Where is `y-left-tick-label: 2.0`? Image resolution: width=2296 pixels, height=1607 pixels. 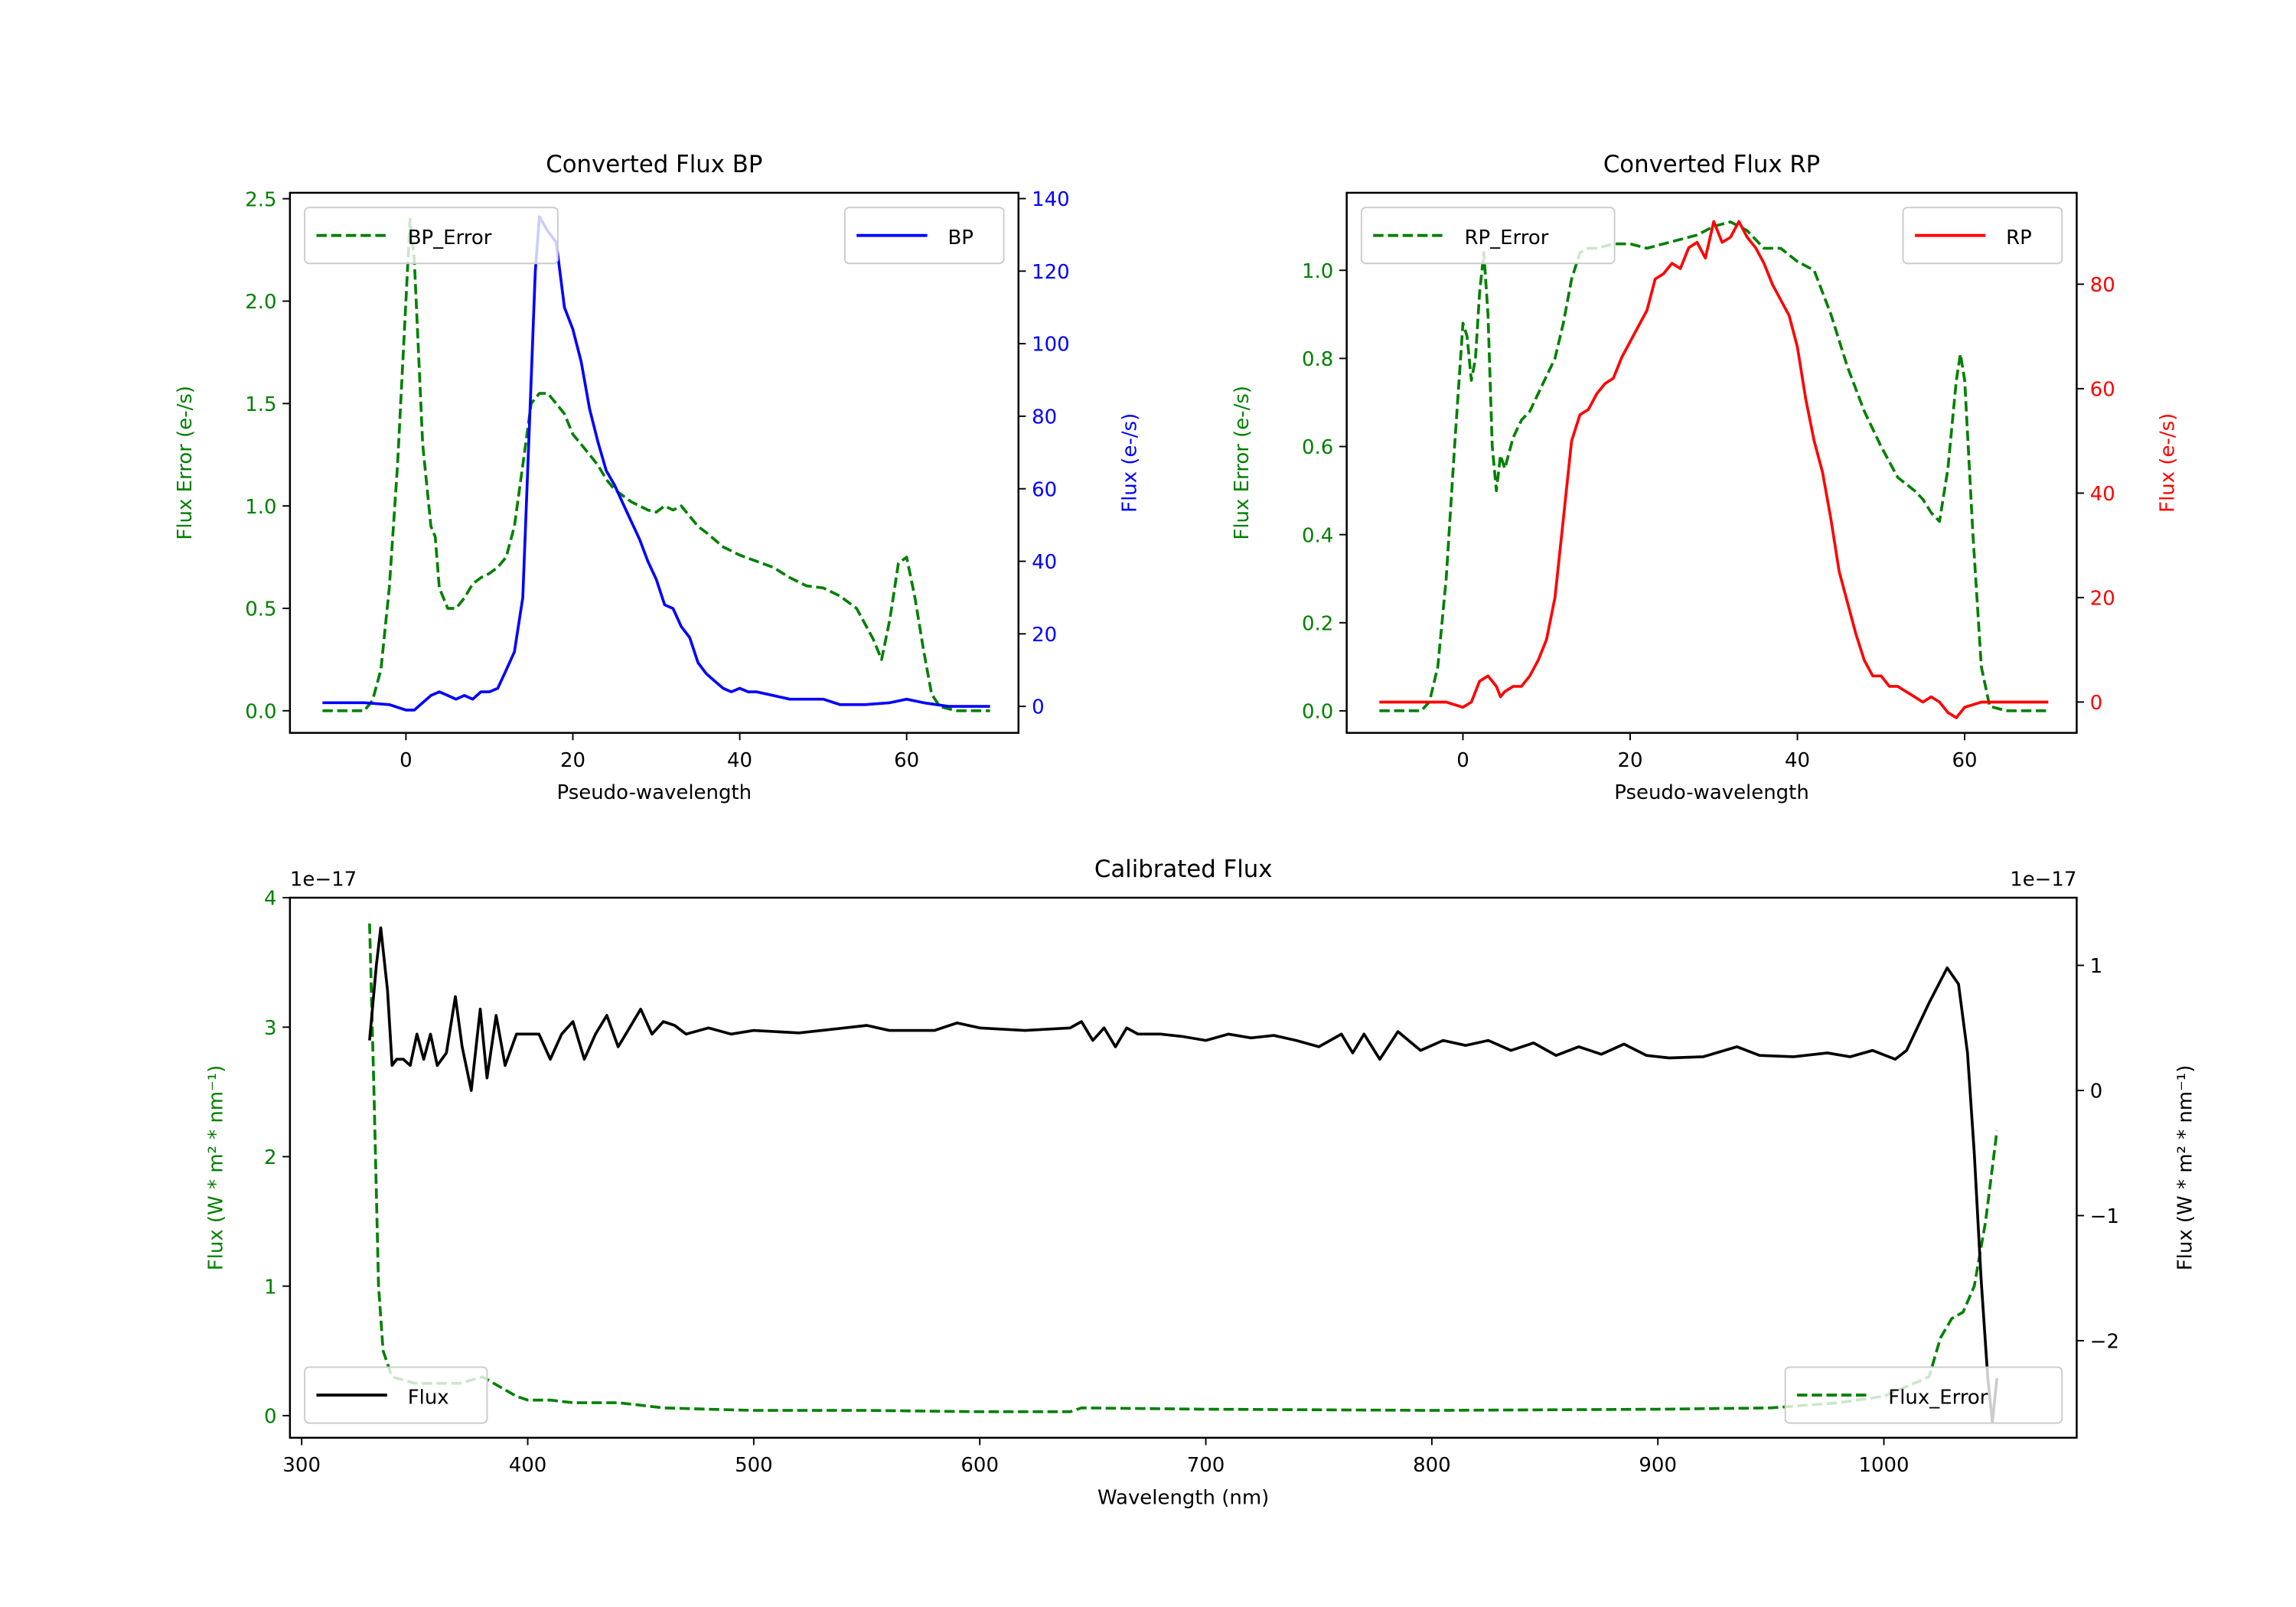 y-left-tick-label: 2.0 is located at coordinates (260, 302).